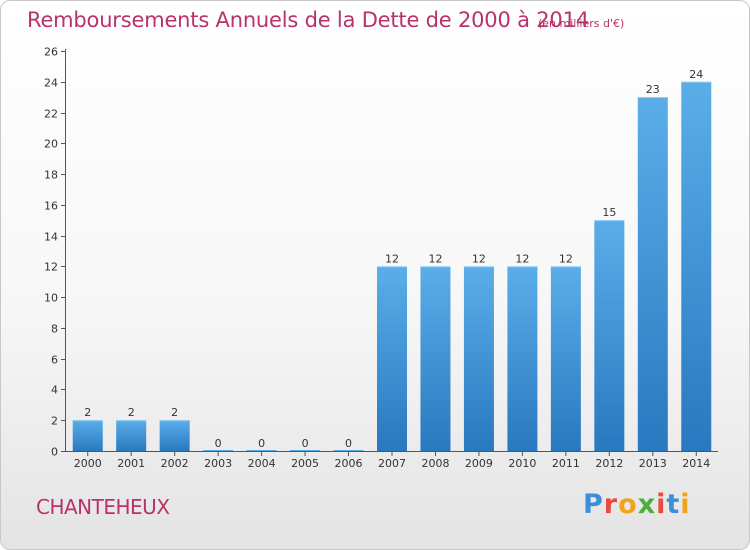  Describe the element at coordinates (696, 266) in the screenshot. I see `bar-2014` at that location.